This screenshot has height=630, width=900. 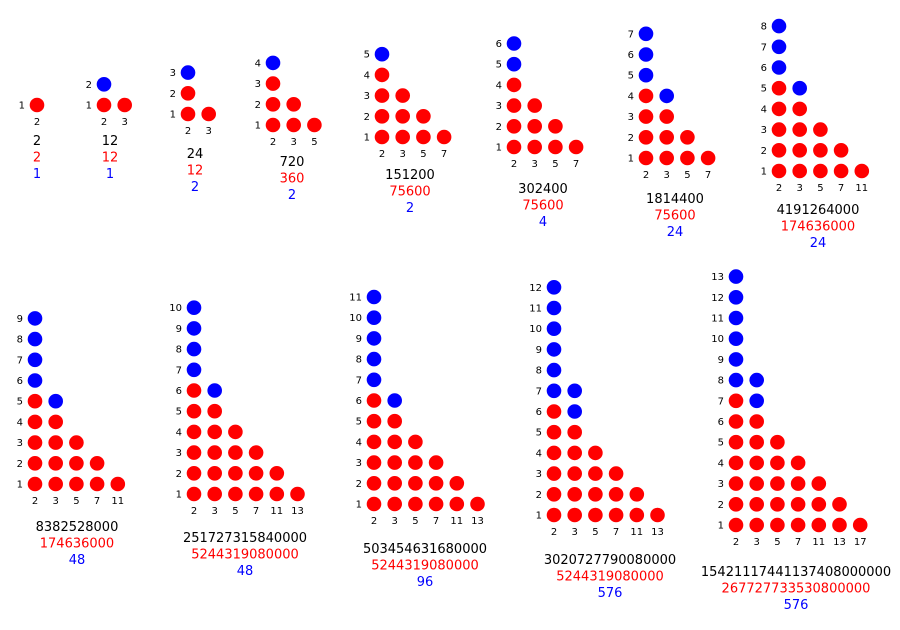 What do you see at coordinates (110, 174) in the screenshot?
I see `blue-value: 1` at bounding box center [110, 174].